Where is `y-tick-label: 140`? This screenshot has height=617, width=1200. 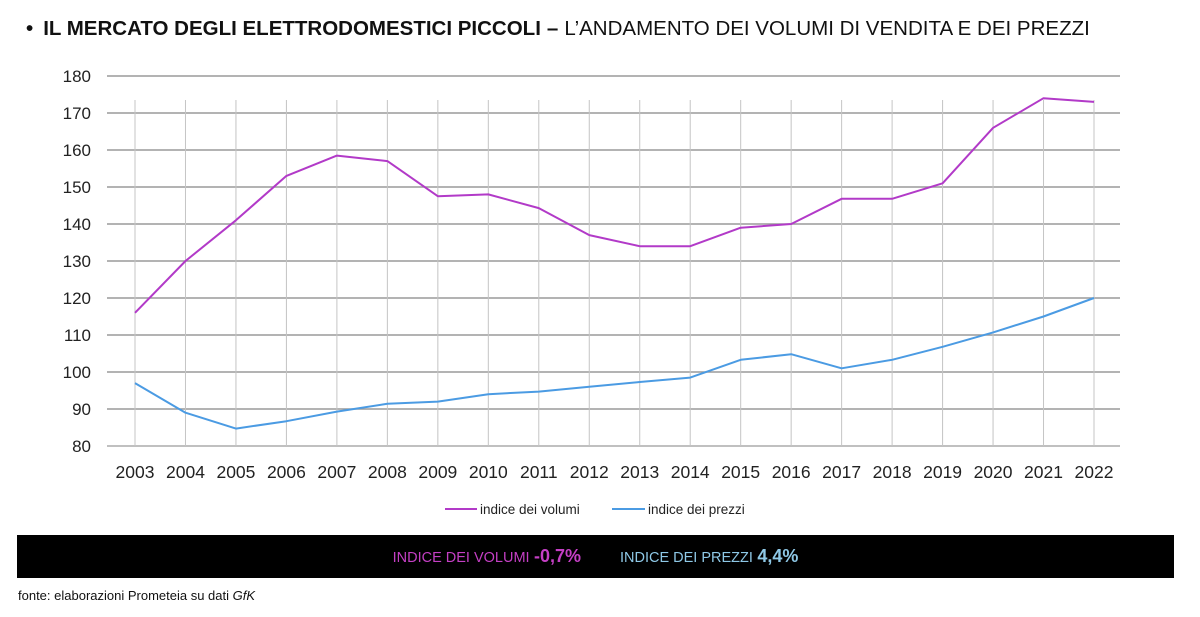
y-tick-label: 140 is located at coordinates (77, 224).